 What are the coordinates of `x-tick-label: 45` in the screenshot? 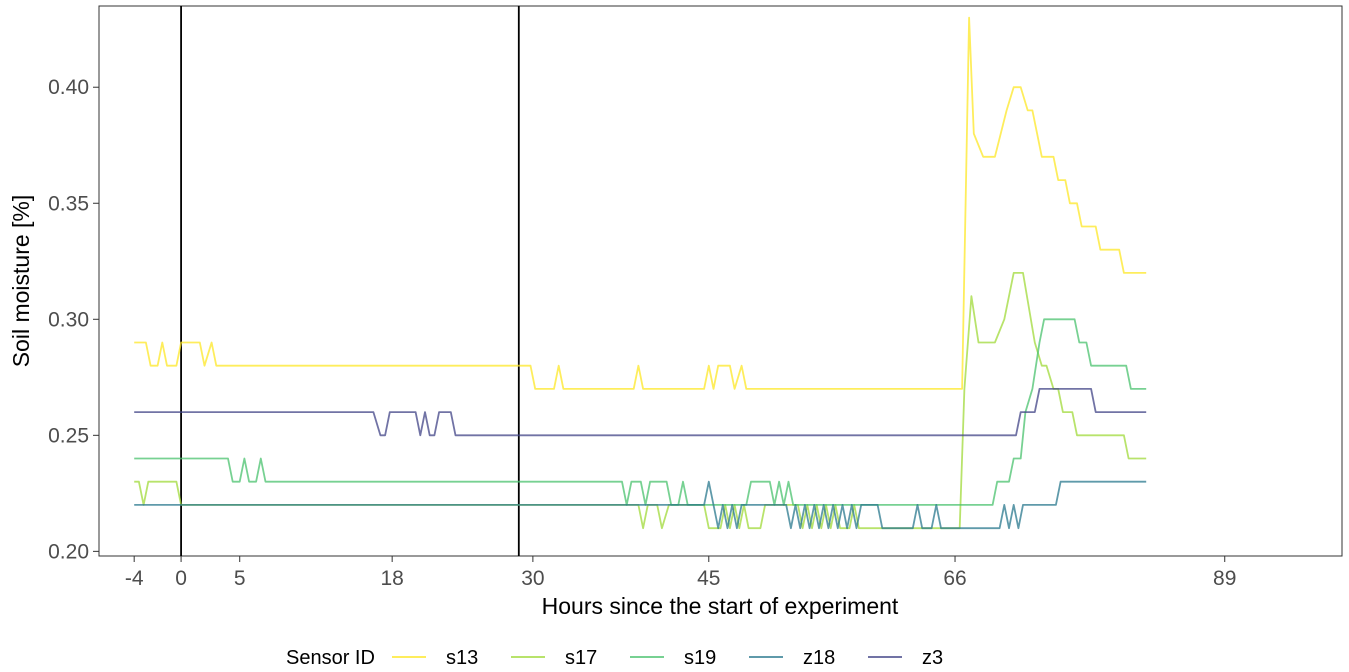 It's located at (708, 578).